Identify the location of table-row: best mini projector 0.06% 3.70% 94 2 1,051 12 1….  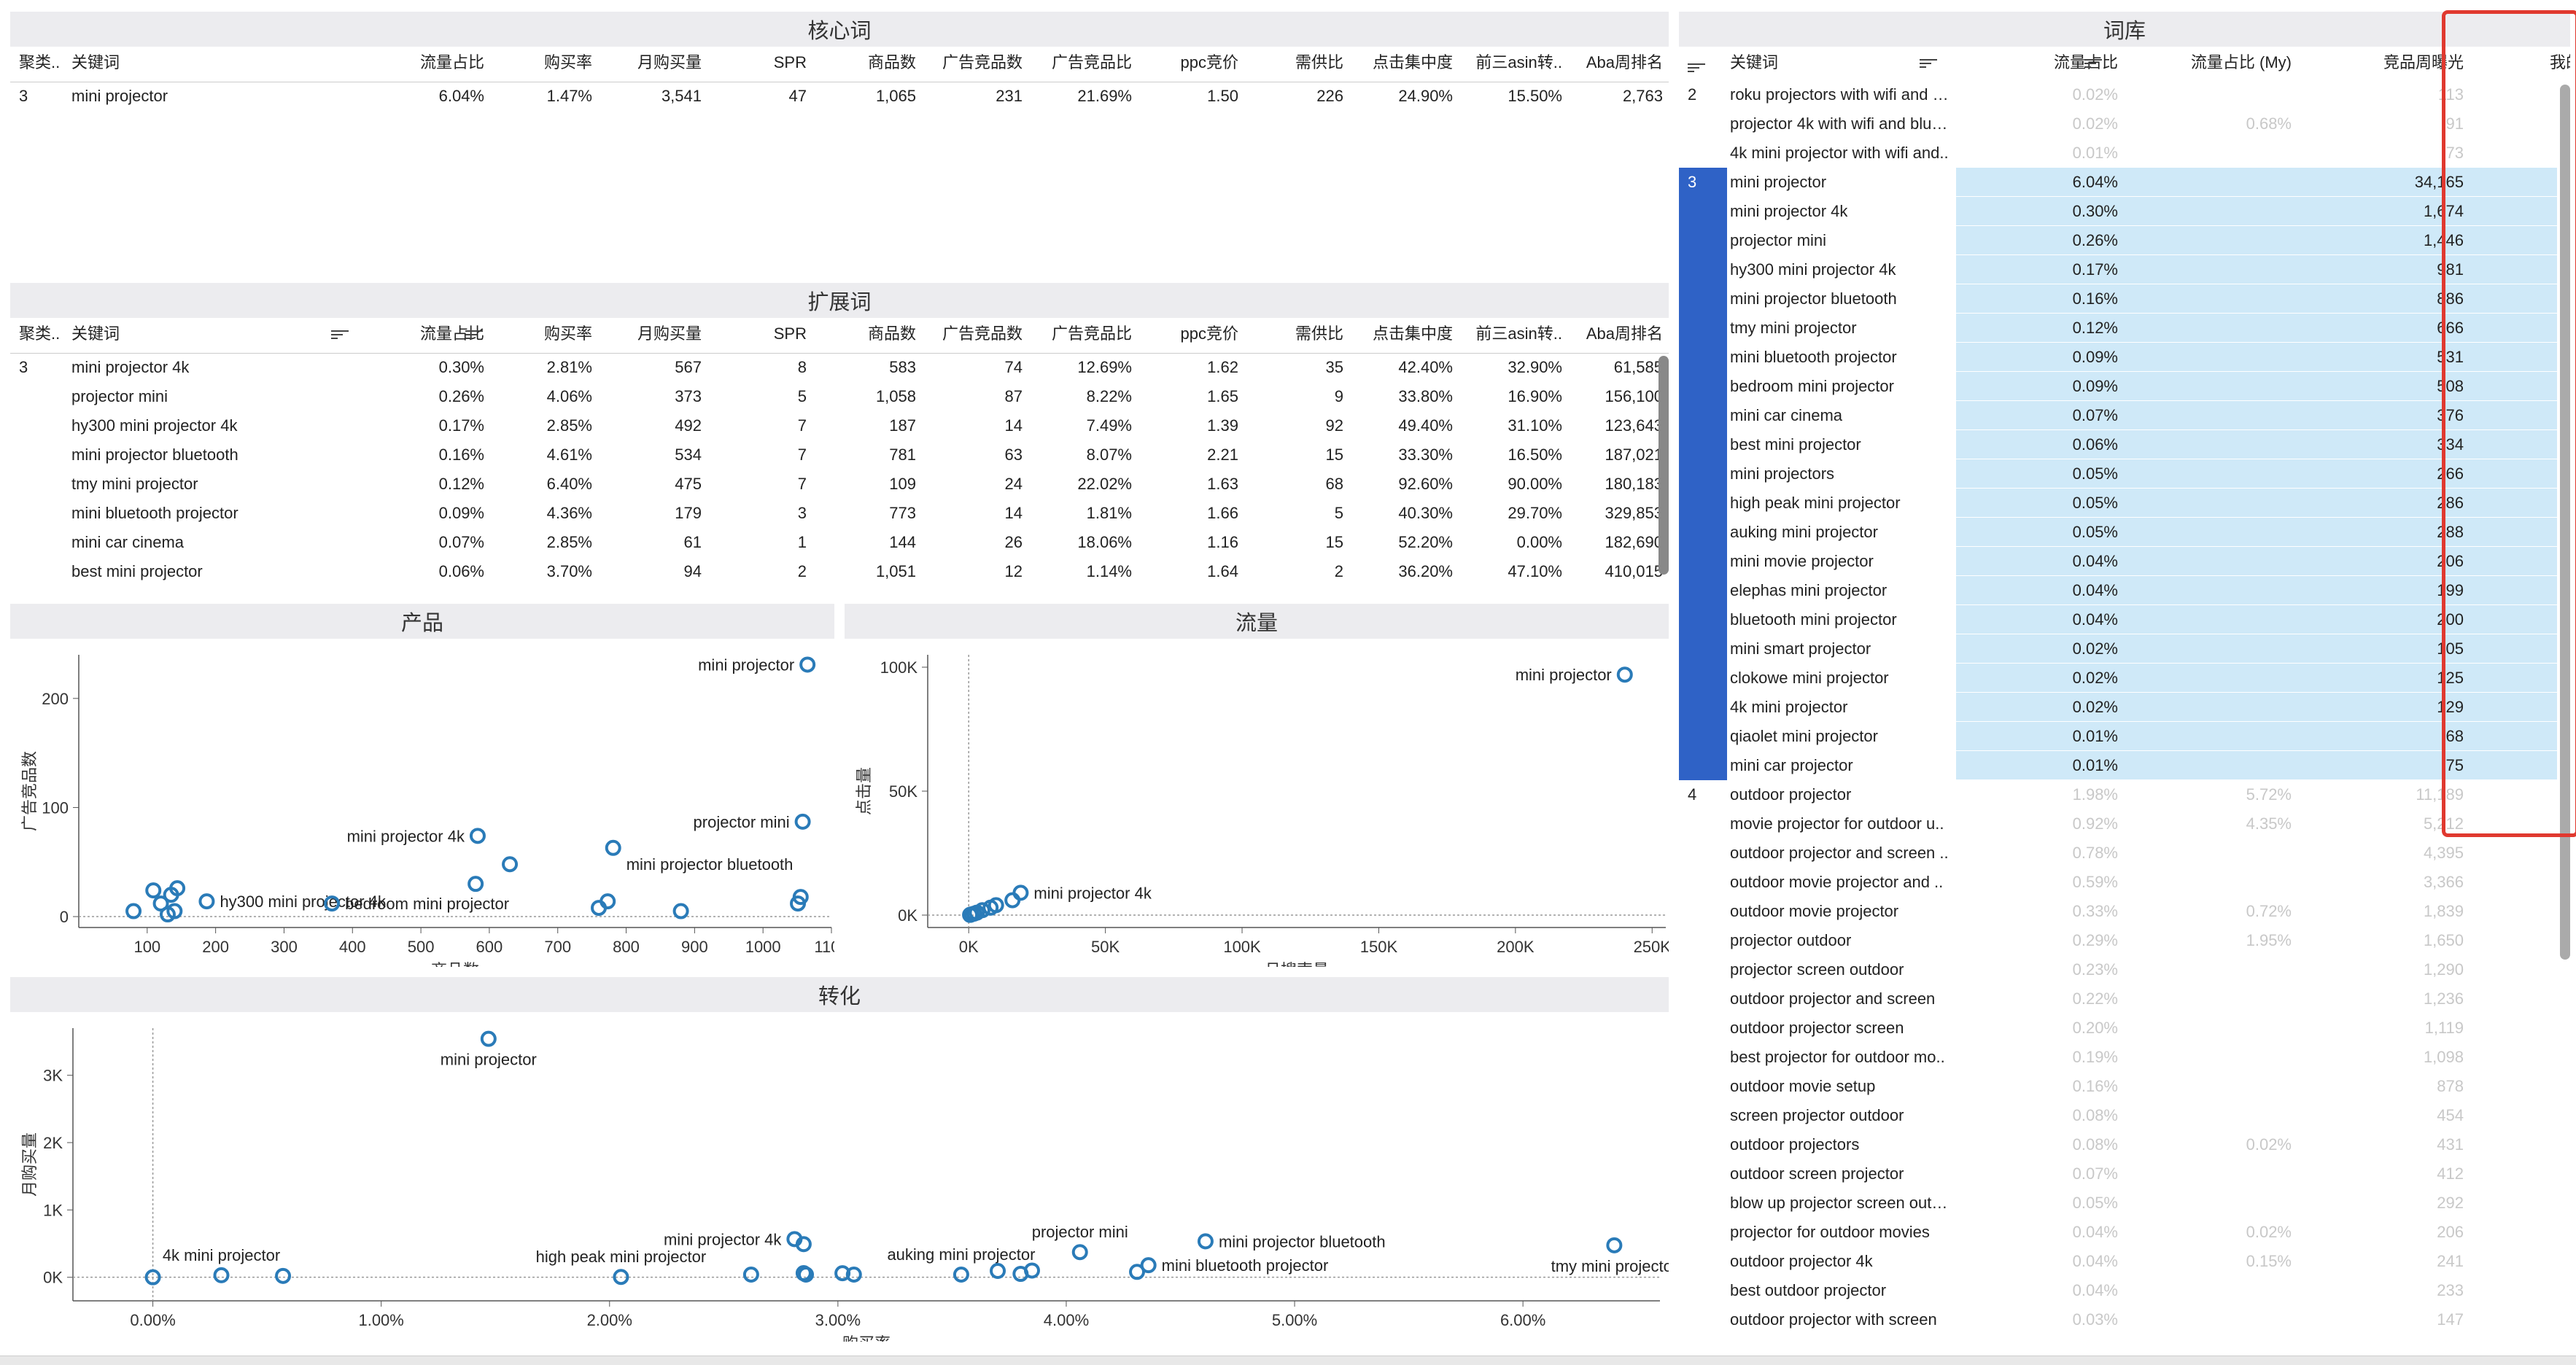
(840, 571).